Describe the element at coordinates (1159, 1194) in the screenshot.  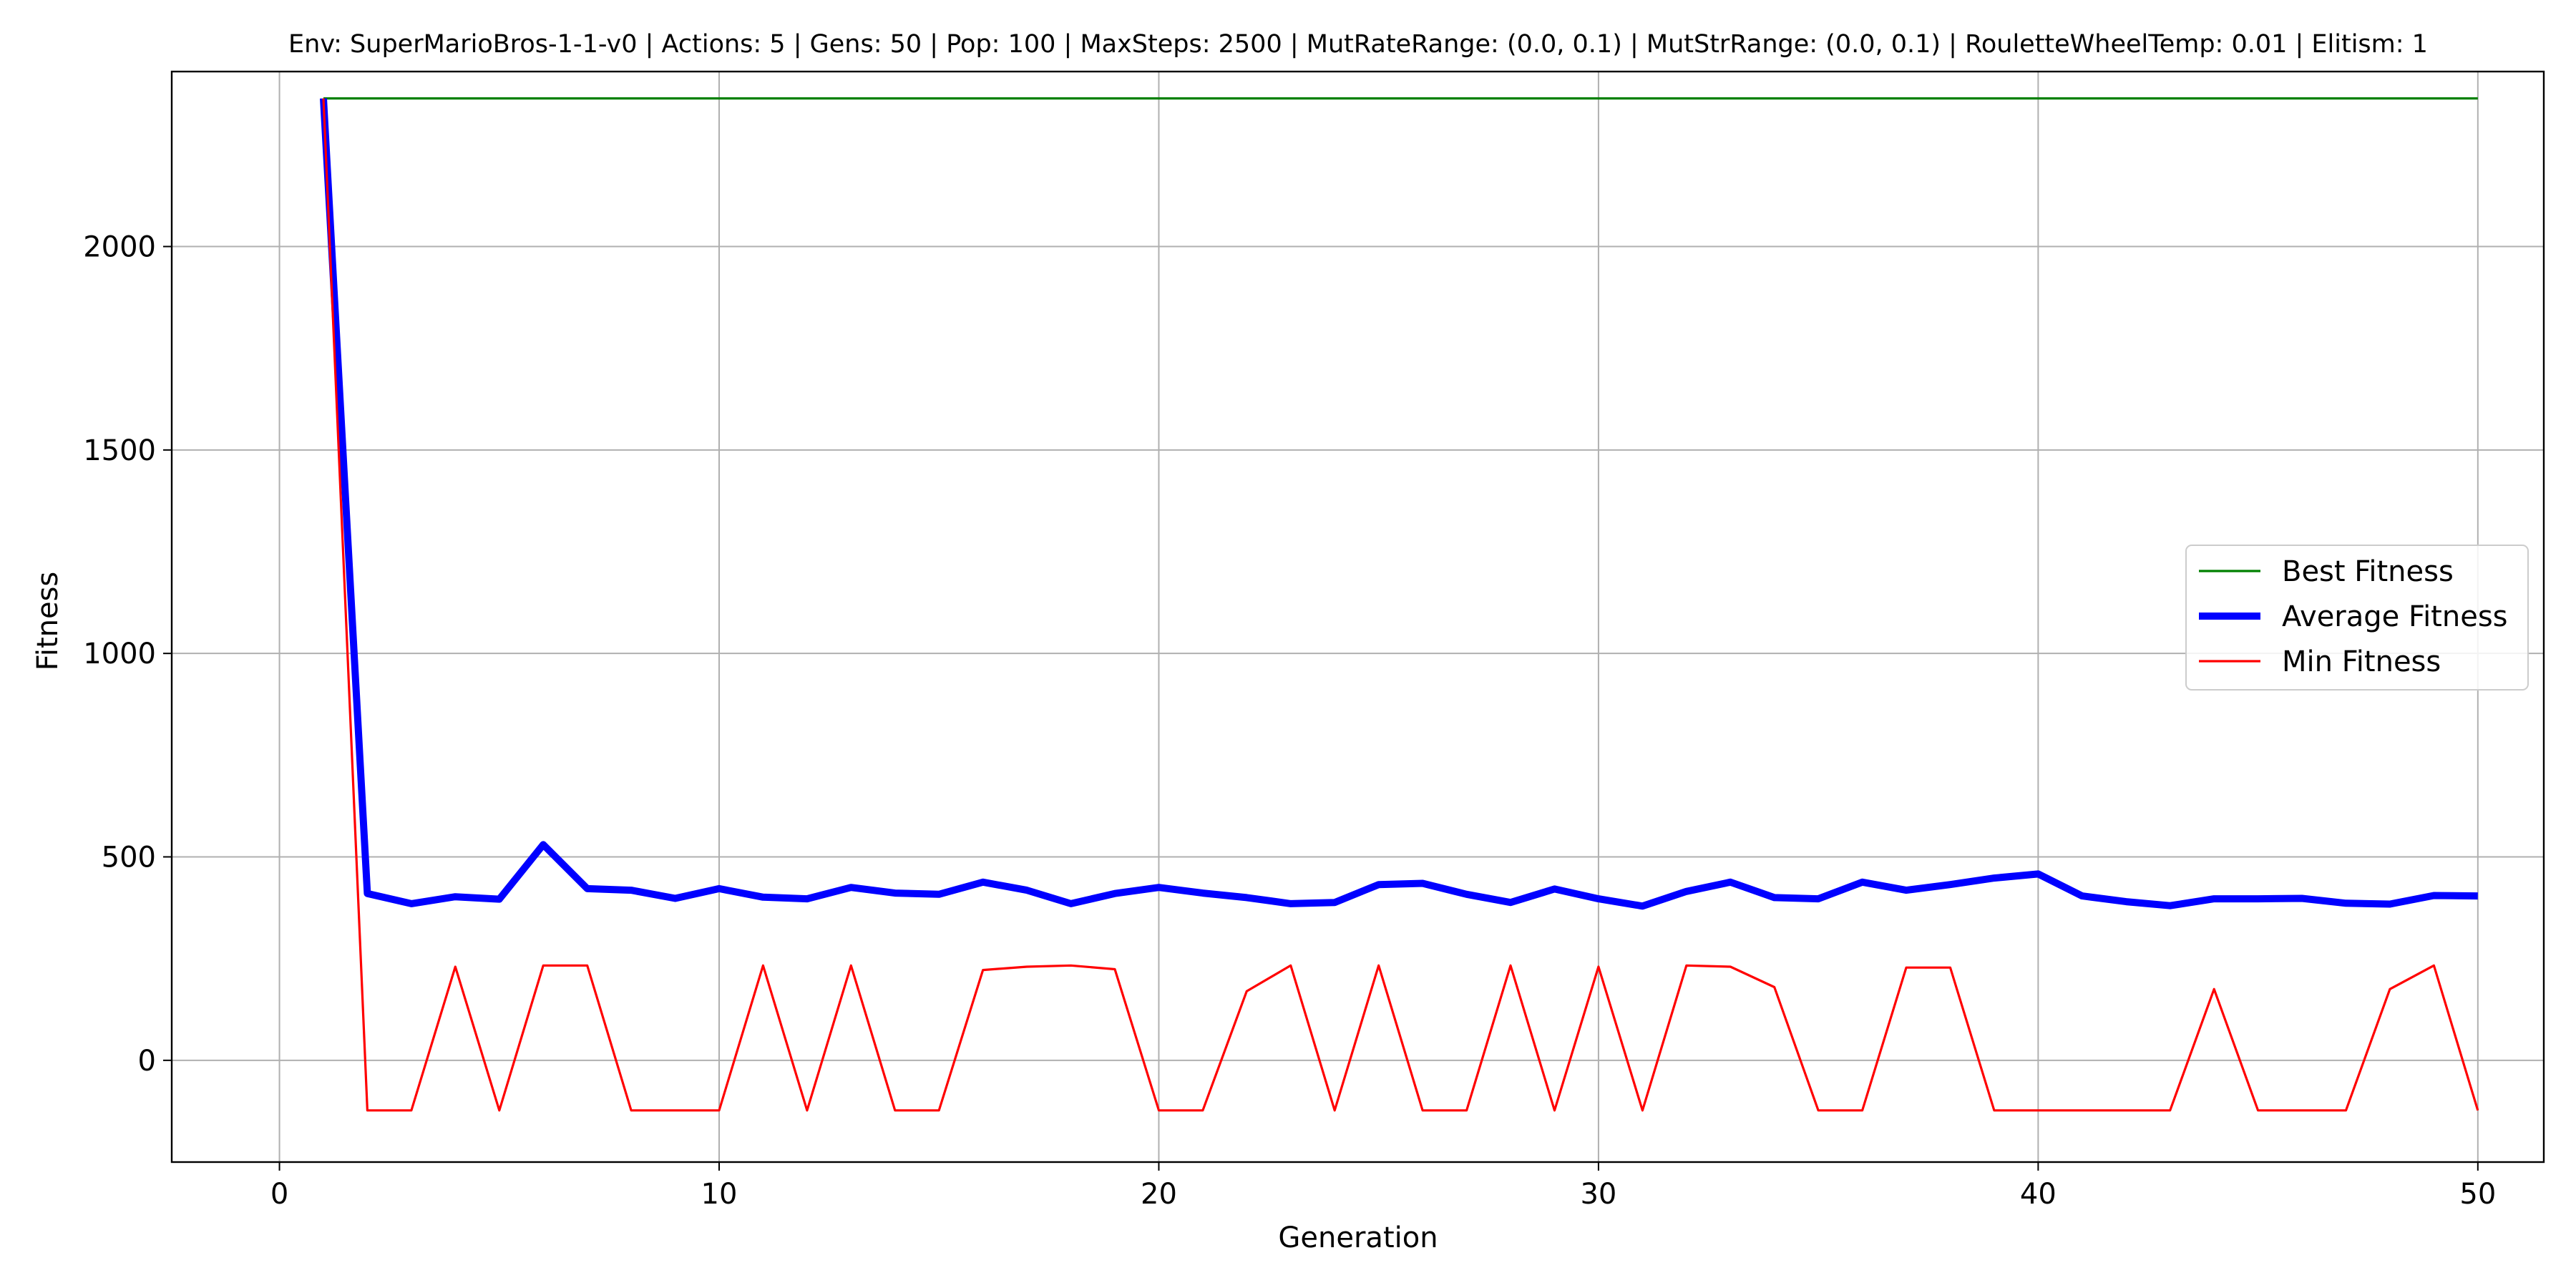
I see `x-tick-label: 20` at that location.